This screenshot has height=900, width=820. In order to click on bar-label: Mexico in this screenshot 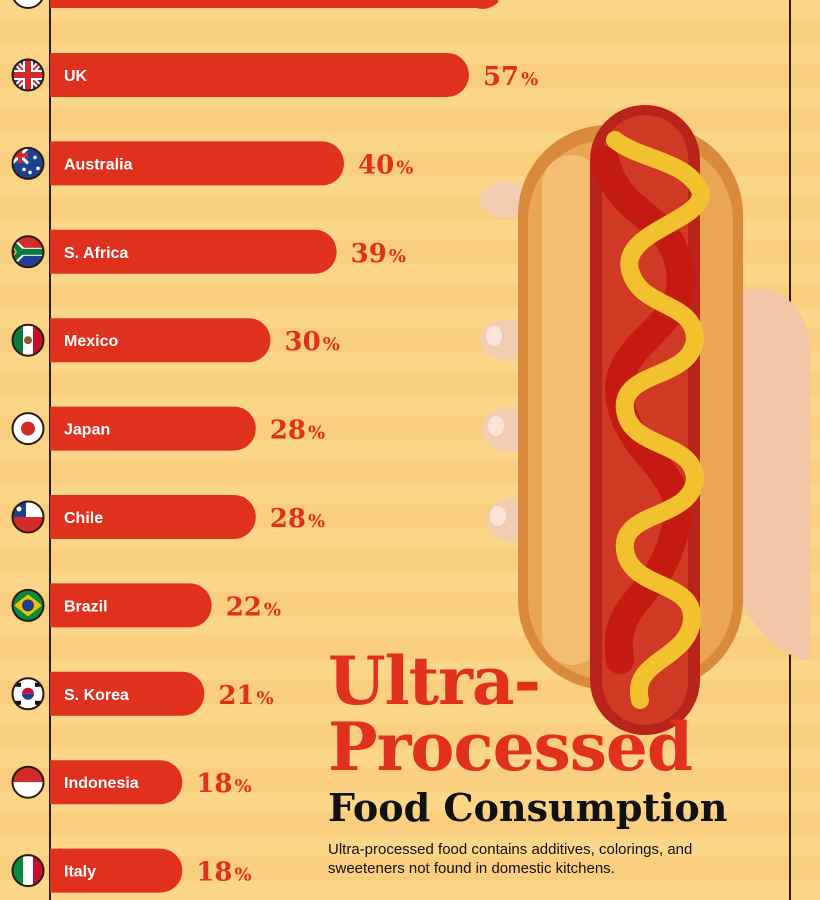, I will do `click(91, 341)`.